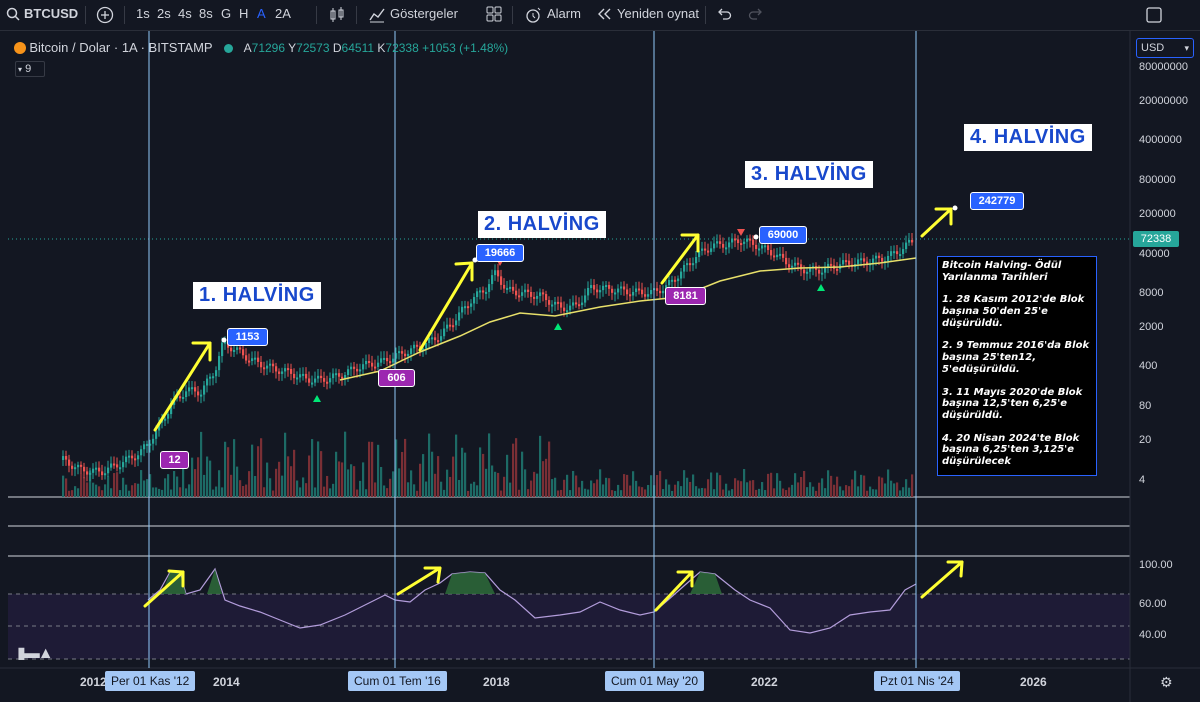  What do you see at coordinates (261, 13) in the screenshot?
I see `interval-a-active: A` at bounding box center [261, 13].